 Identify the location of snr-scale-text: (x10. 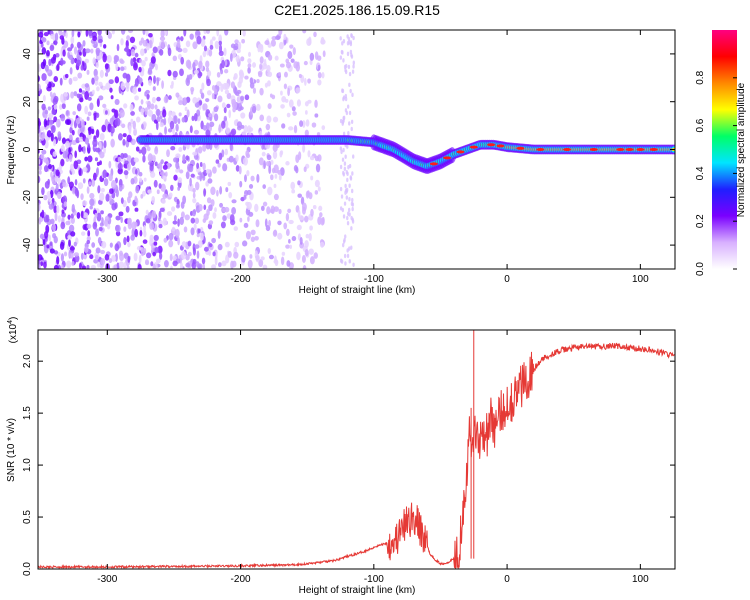
(13, 333).